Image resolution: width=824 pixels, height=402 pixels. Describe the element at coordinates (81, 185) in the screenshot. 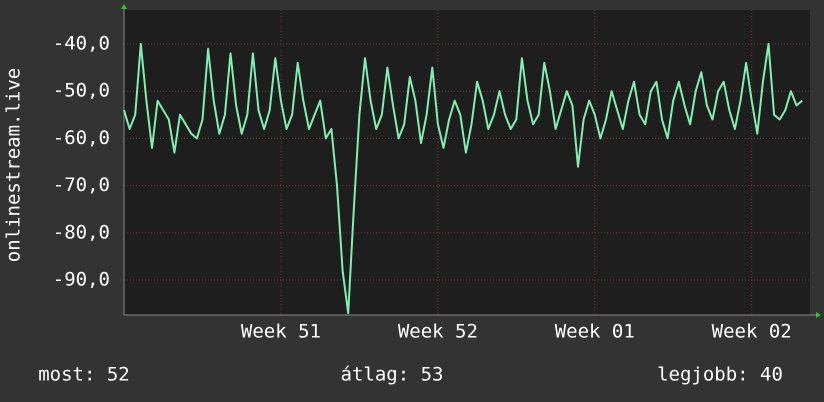

I see `y-tick-label: -70,0` at that location.